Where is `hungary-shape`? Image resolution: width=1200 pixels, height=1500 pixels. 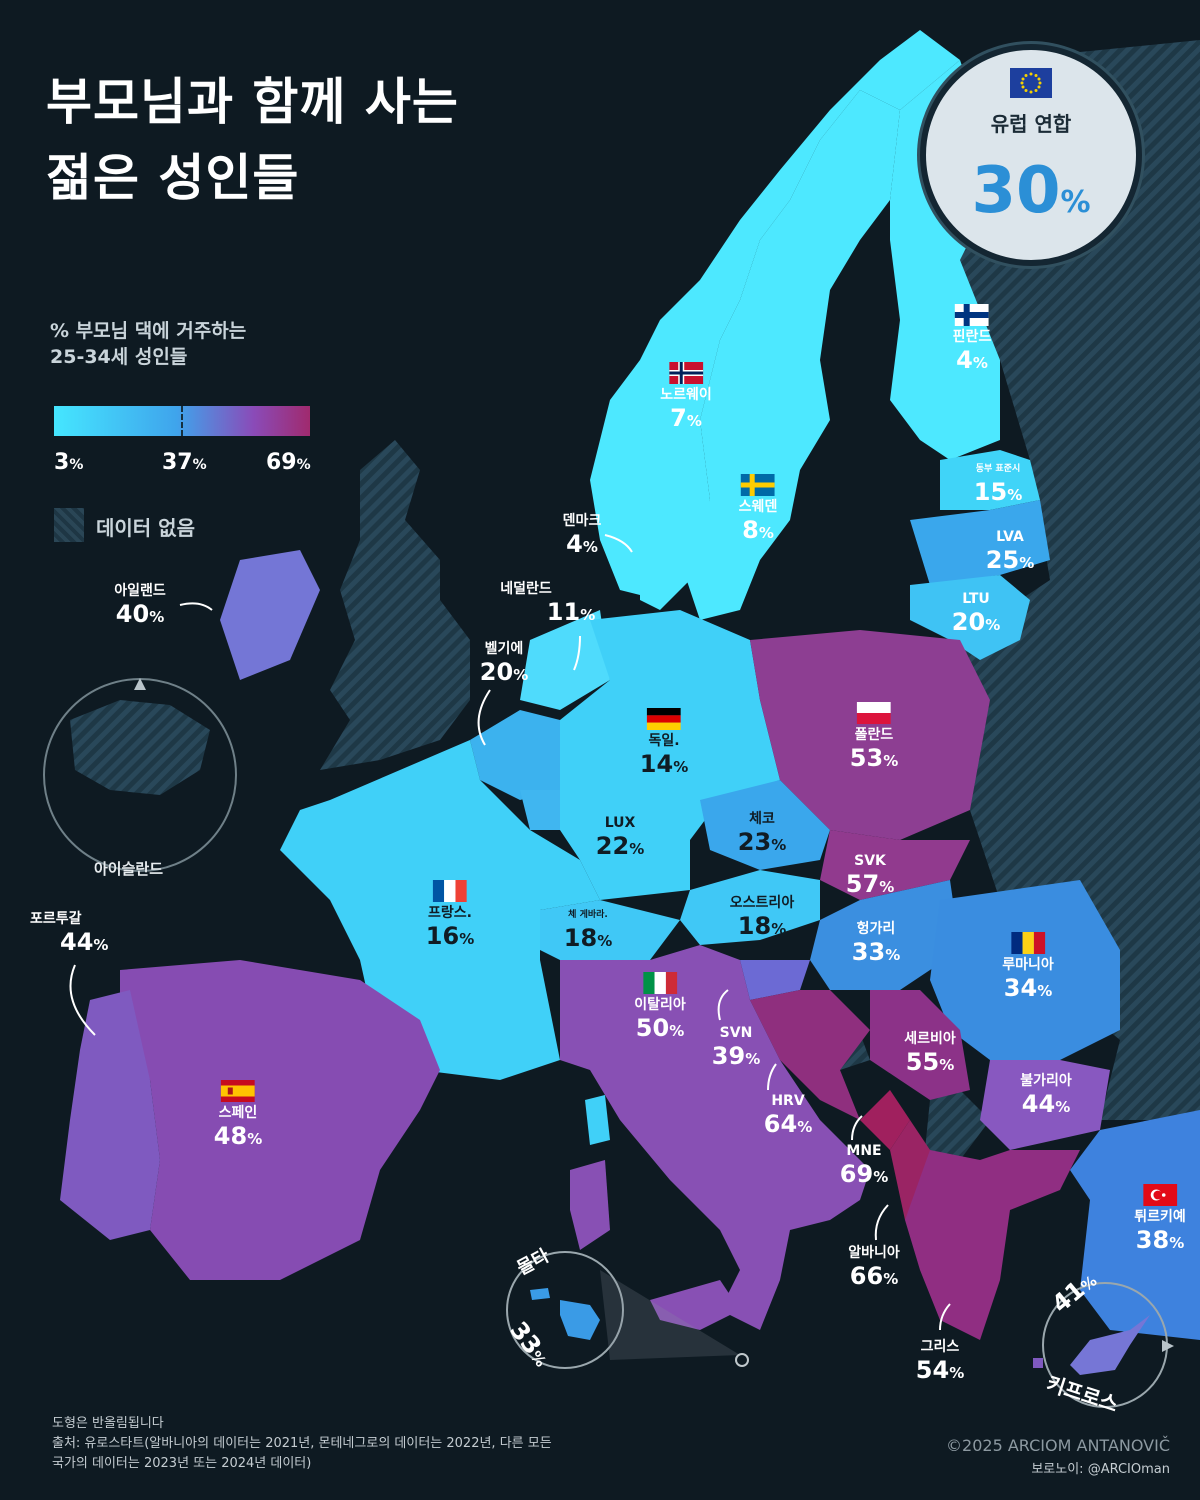 hungary-shape is located at coordinates (885, 935).